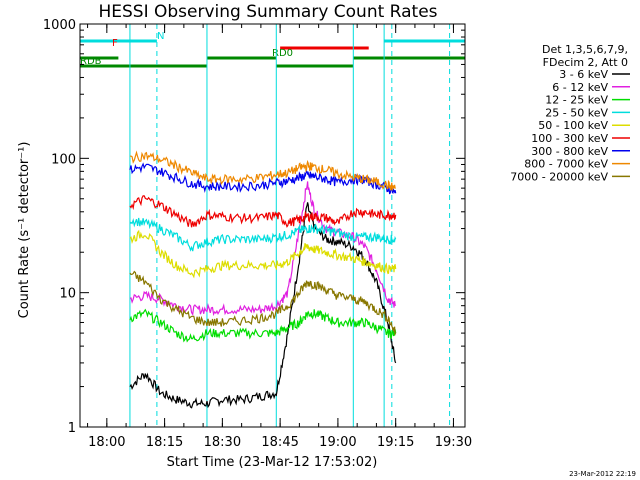 This screenshot has height=480, width=640. What do you see at coordinates (566, 164) in the screenshot?
I see `legend-entry-label: 800 - 7000 keV` at bounding box center [566, 164].